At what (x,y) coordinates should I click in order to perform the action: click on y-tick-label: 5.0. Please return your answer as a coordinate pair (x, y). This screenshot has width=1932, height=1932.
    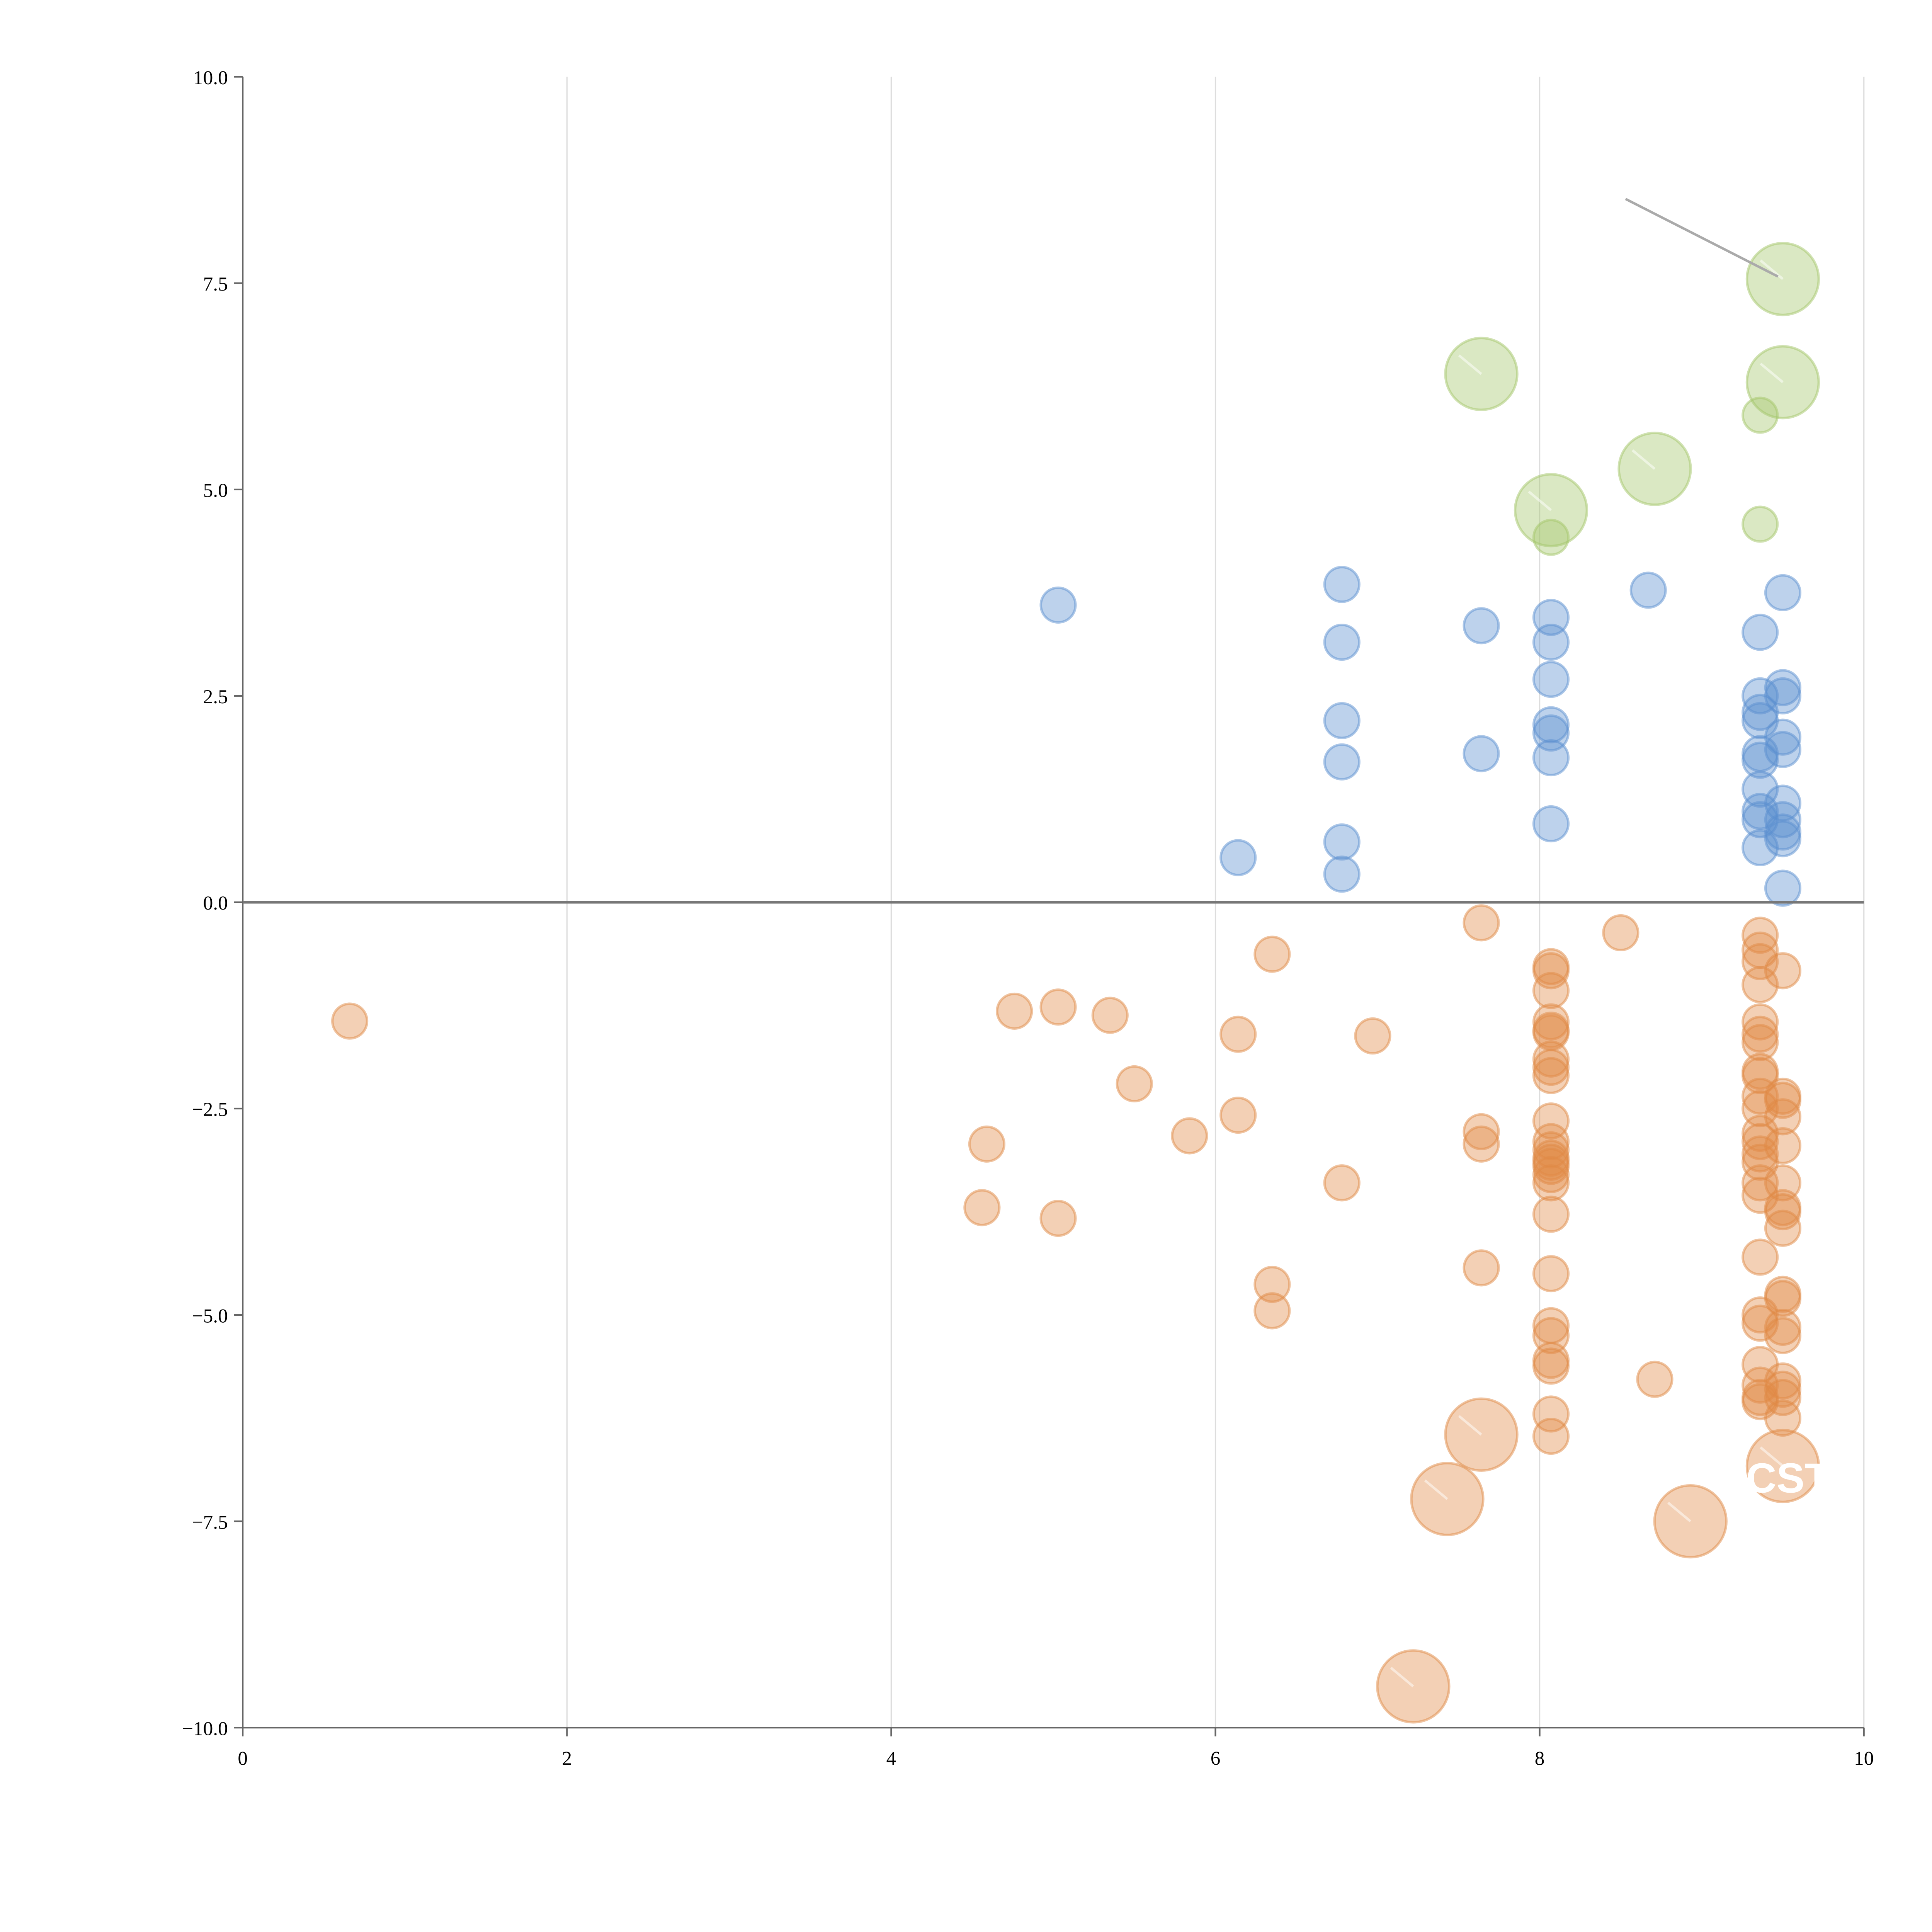
    Looking at the image, I should click on (216, 491).